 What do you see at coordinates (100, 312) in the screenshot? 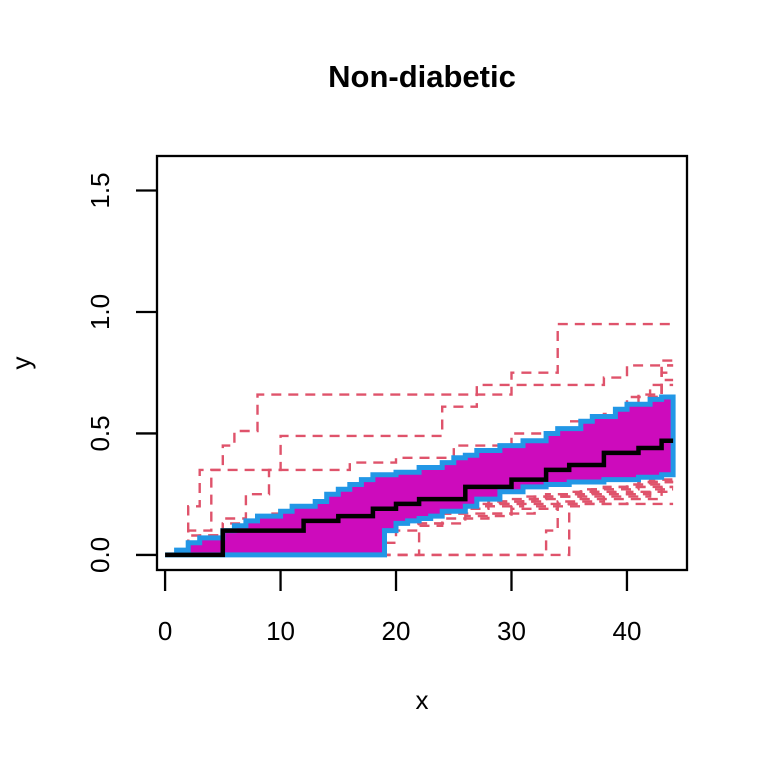
I see `y-tick-label: 1.0` at bounding box center [100, 312].